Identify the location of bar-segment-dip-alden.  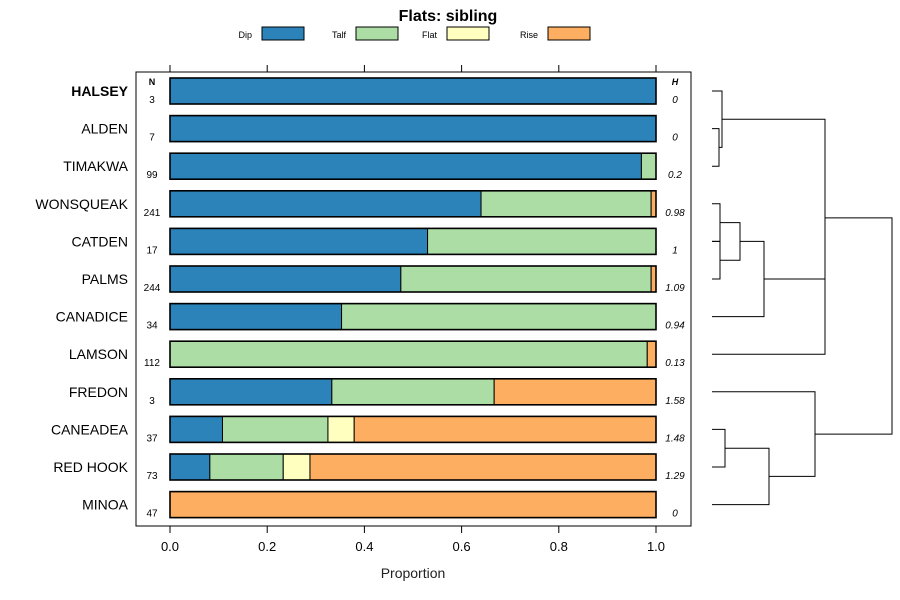
(413, 129).